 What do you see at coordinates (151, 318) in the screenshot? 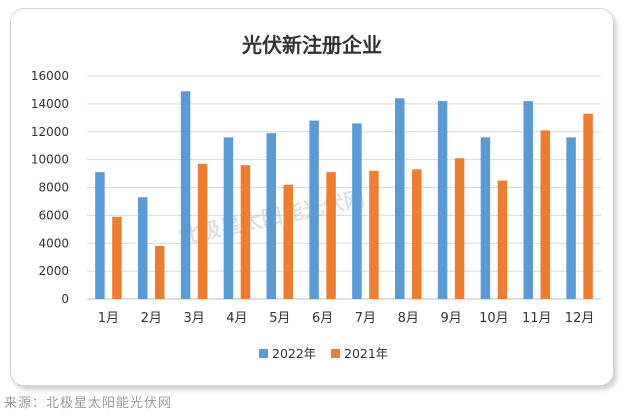
I see `x-tick-label: 2月` at bounding box center [151, 318].